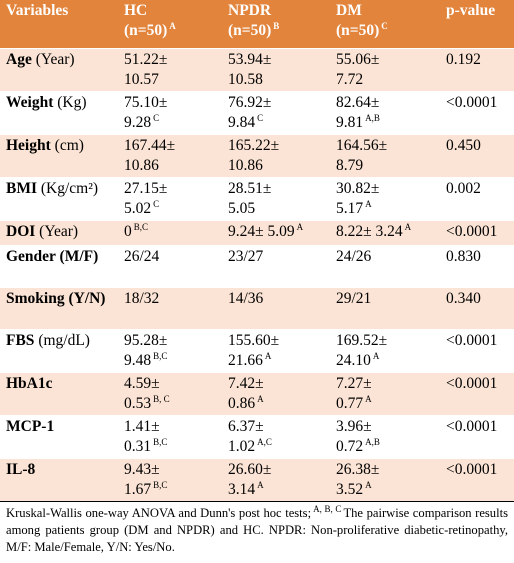 This screenshot has height=563, width=514. What do you see at coordinates (170, 479) in the screenshot?
I see `value-cell: 9.43± 1.67 B,C` at bounding box center [170, 479].